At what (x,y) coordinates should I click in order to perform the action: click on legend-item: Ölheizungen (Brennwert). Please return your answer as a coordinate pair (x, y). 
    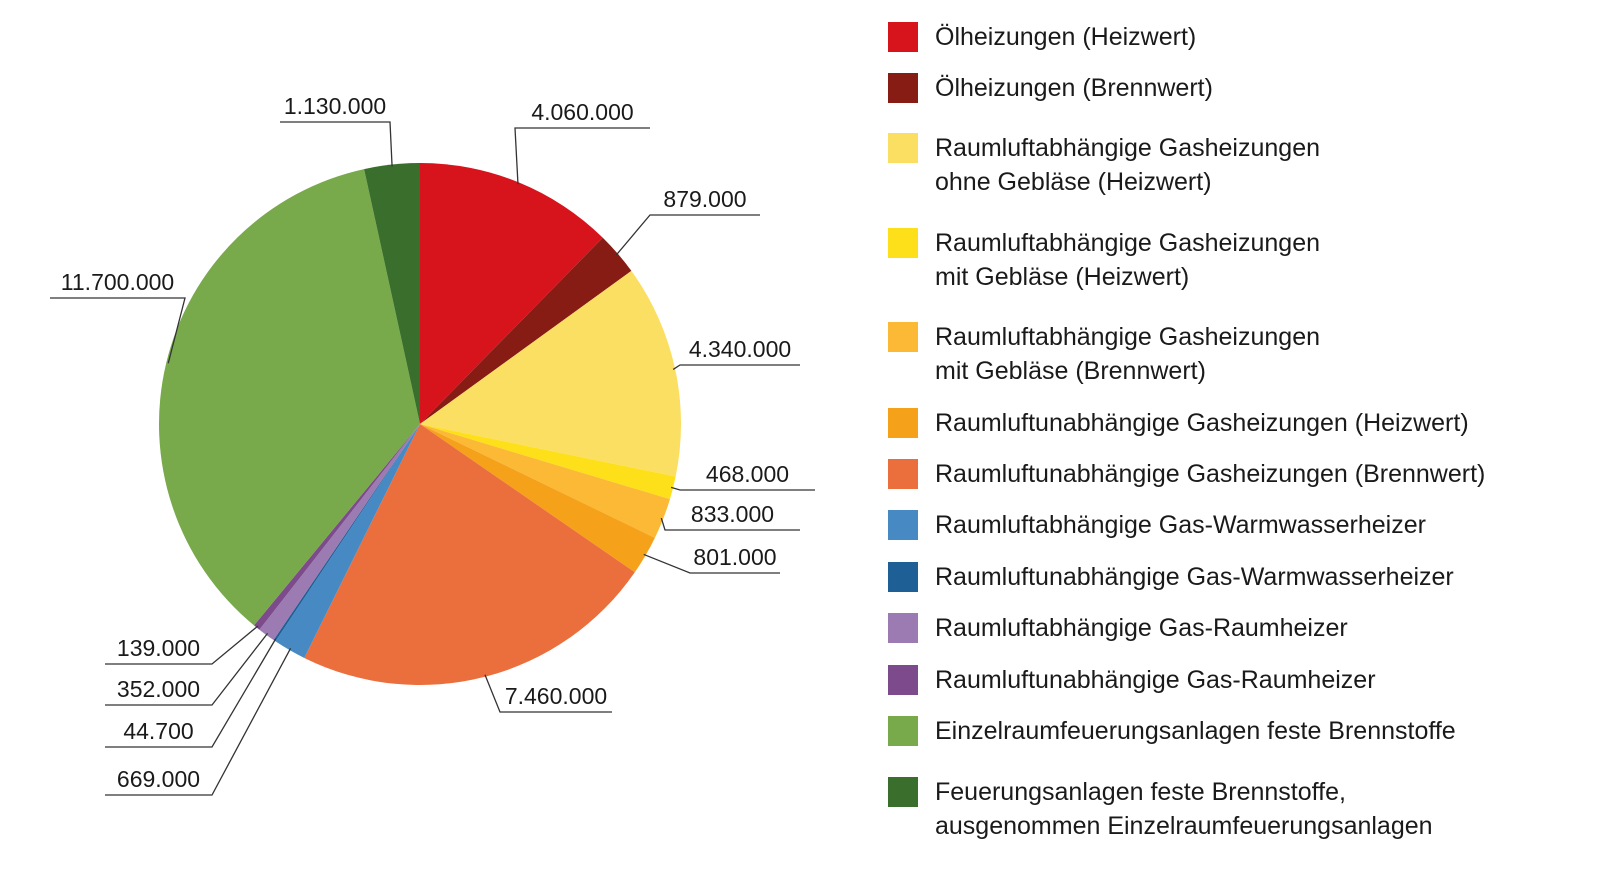
    Looking at the image, I should click on (1050, 89).